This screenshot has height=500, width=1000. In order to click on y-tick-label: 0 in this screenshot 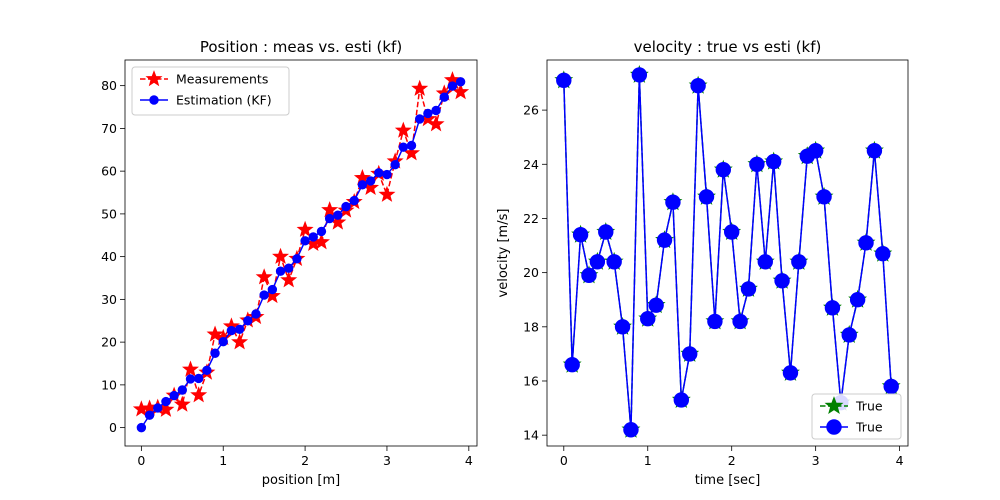, I will do `click(113, 427)`.